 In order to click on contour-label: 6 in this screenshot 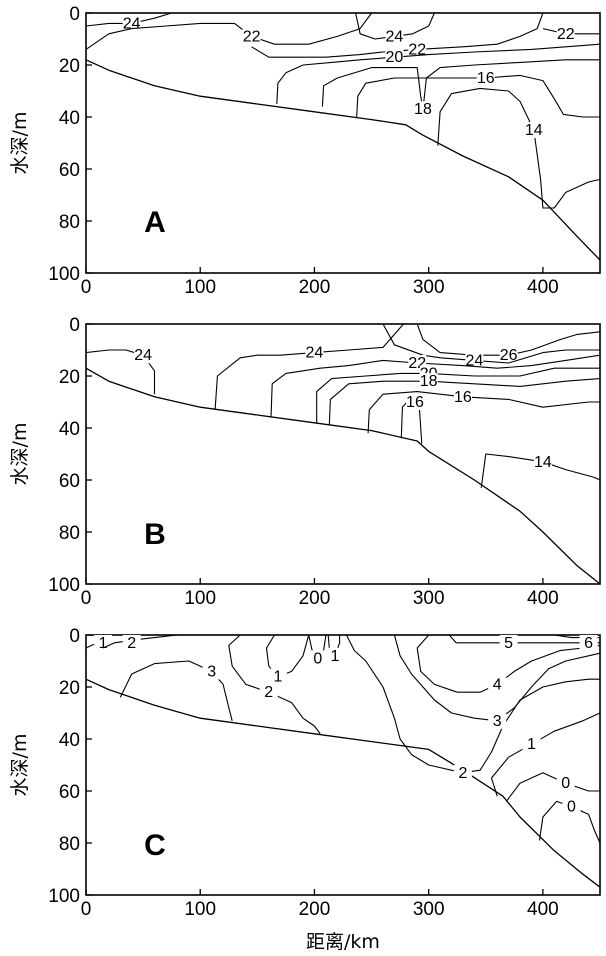, I will do `click(588, 643)`.